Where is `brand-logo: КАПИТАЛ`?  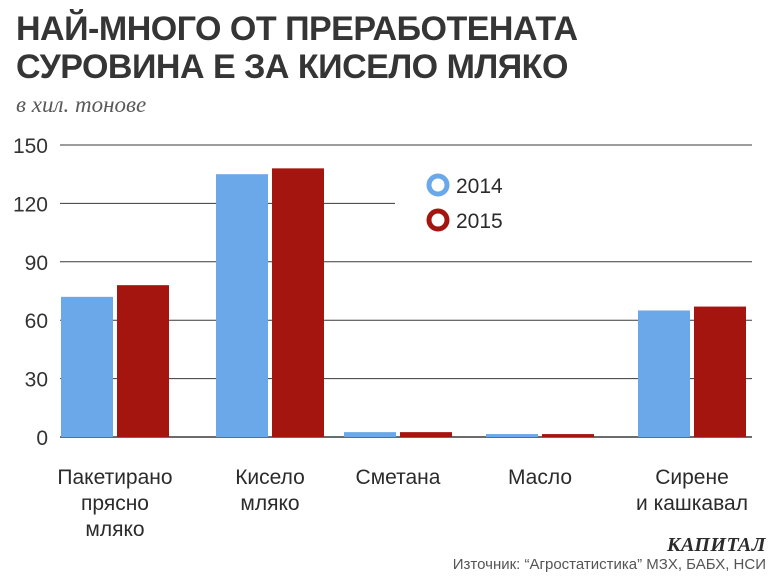 brand-logo: КАПИТАЛ is located at coordinates (716, 545).